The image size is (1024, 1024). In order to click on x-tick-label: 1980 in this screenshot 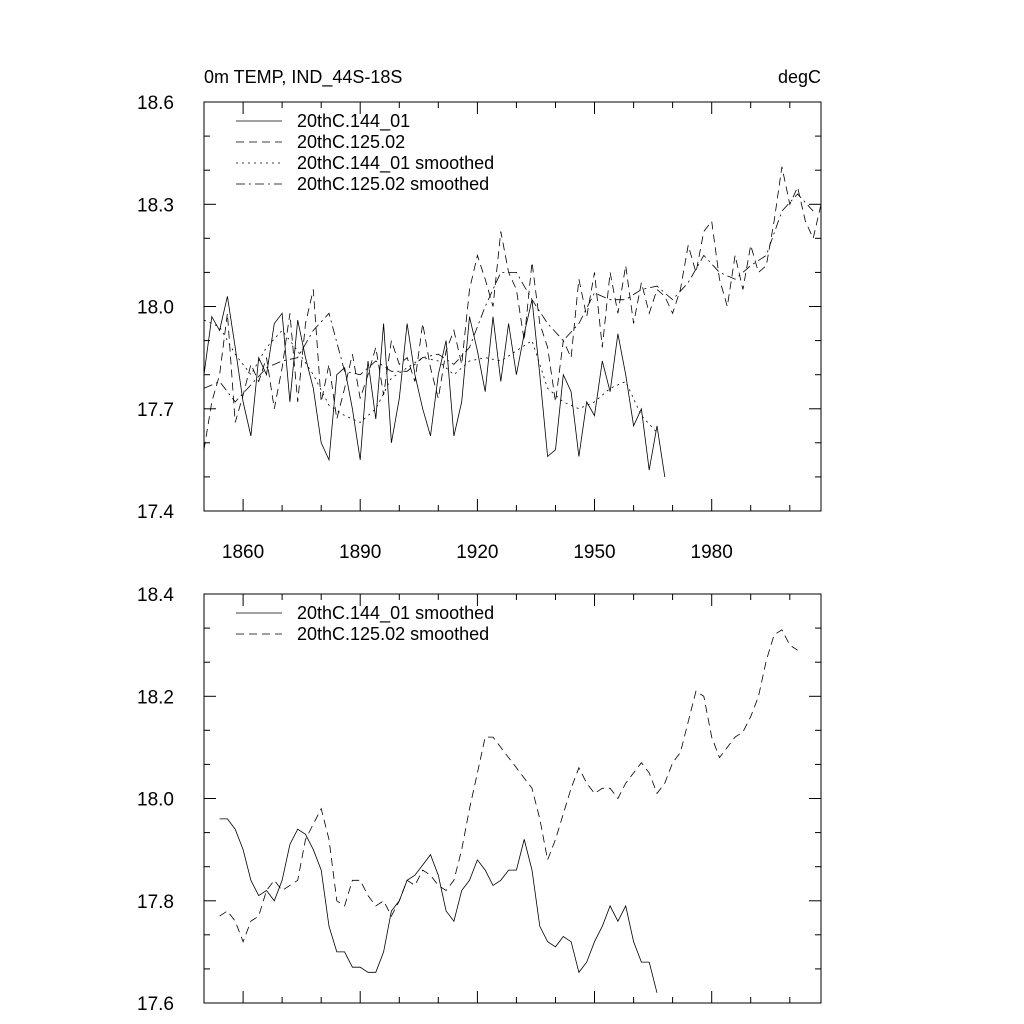, I will do `click(712, 552)`.